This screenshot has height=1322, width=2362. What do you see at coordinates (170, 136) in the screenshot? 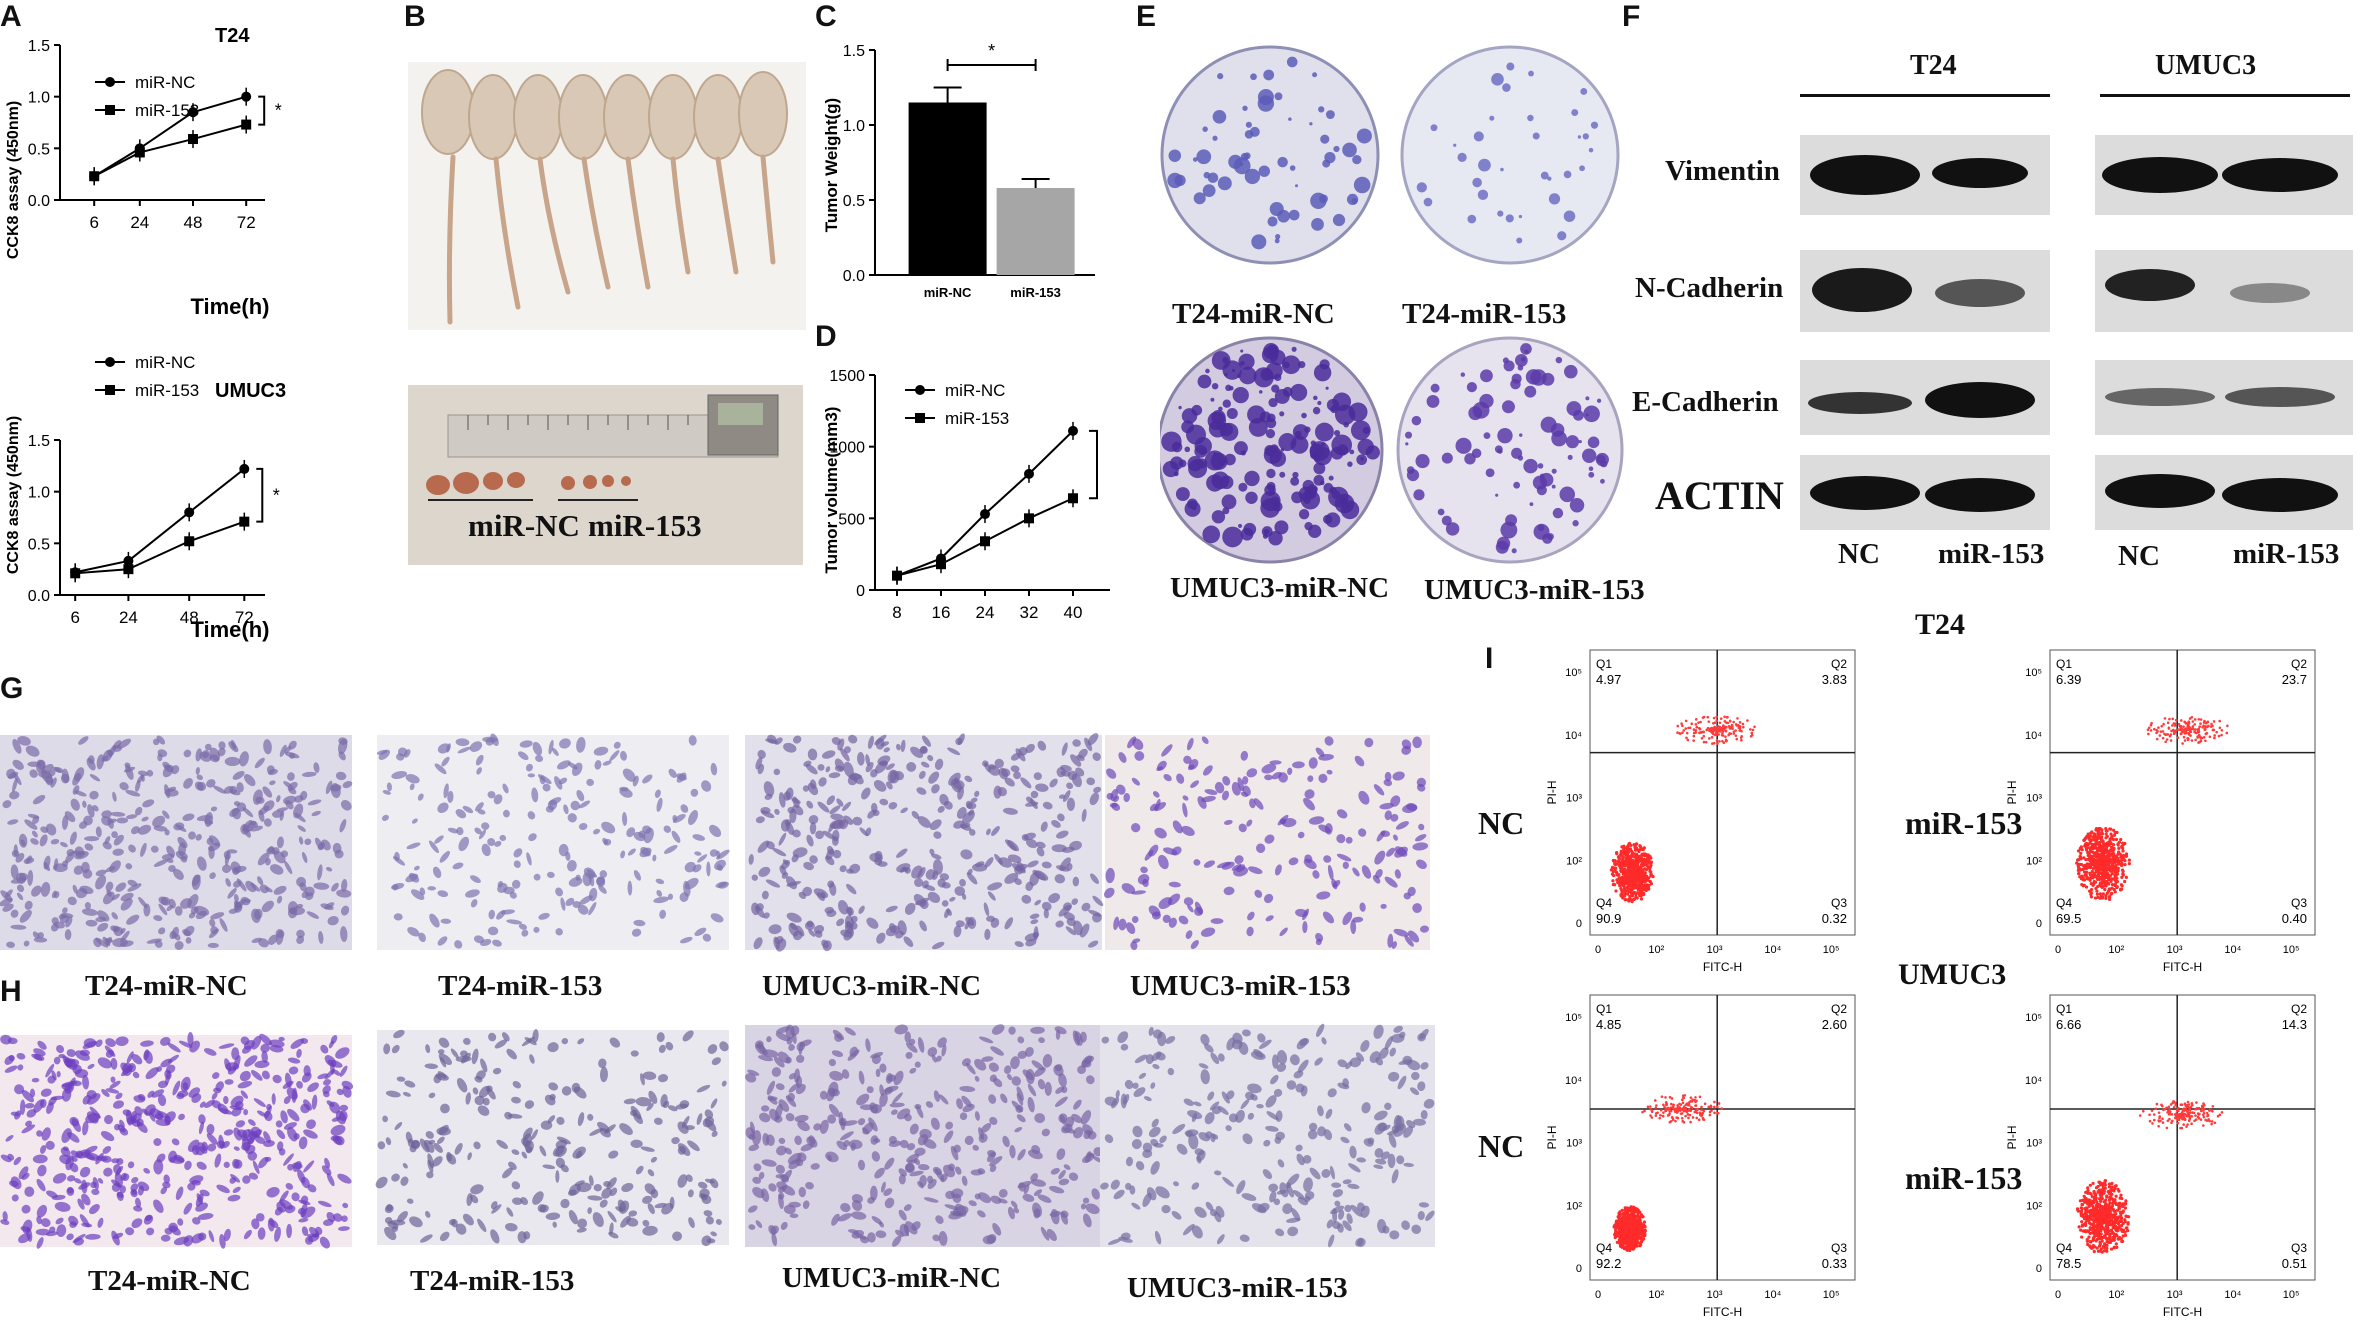
I see `series-line` at bounding box center [170, 136].